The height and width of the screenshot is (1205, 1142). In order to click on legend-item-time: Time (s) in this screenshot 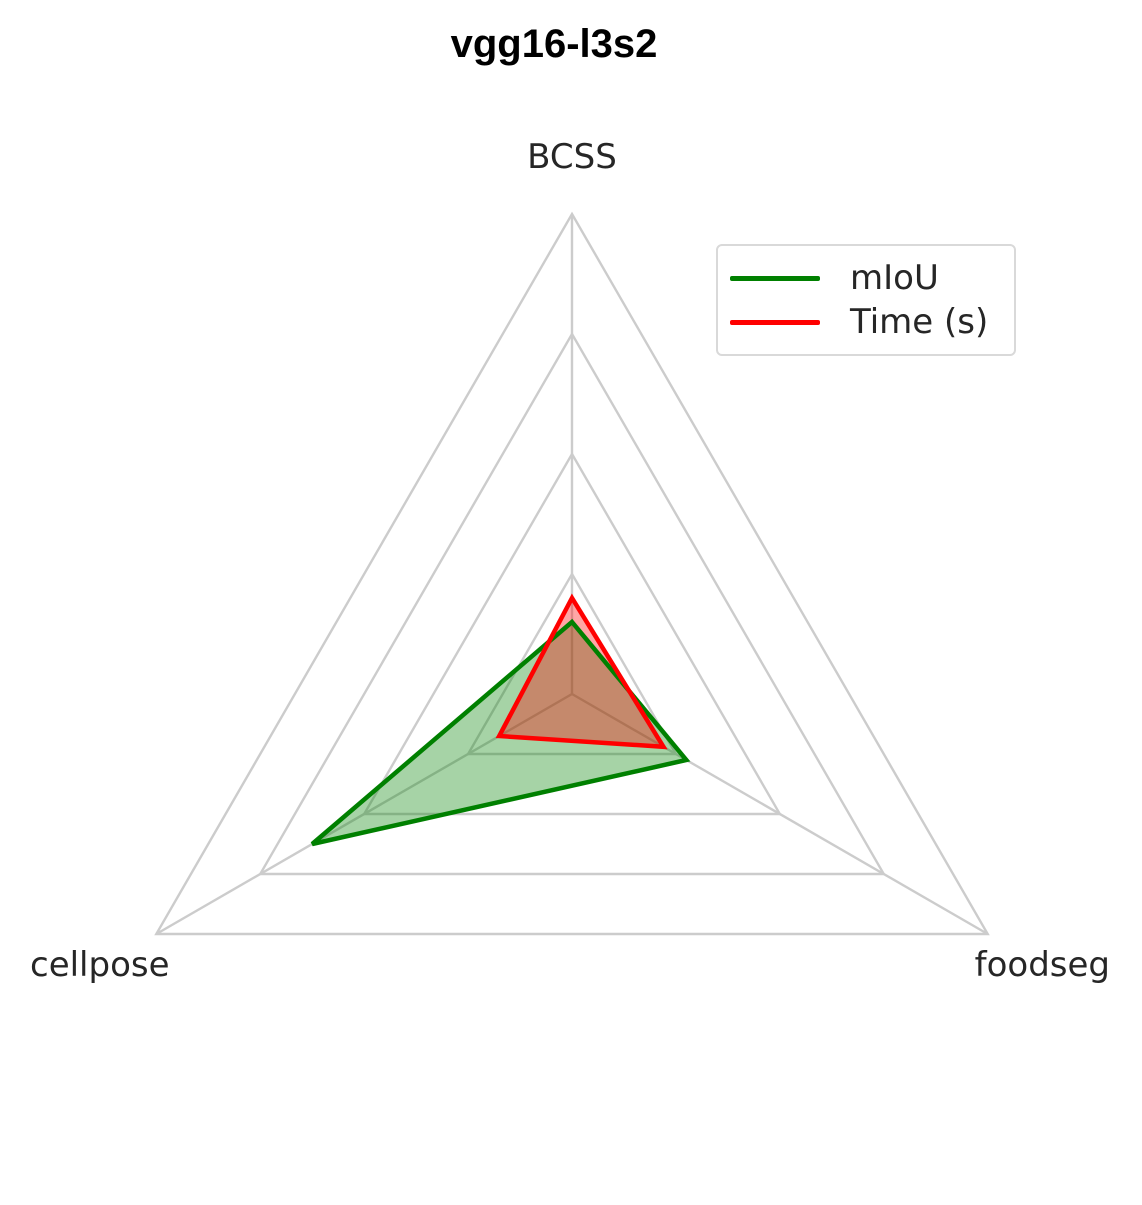, I will do `click(859, 322)`.